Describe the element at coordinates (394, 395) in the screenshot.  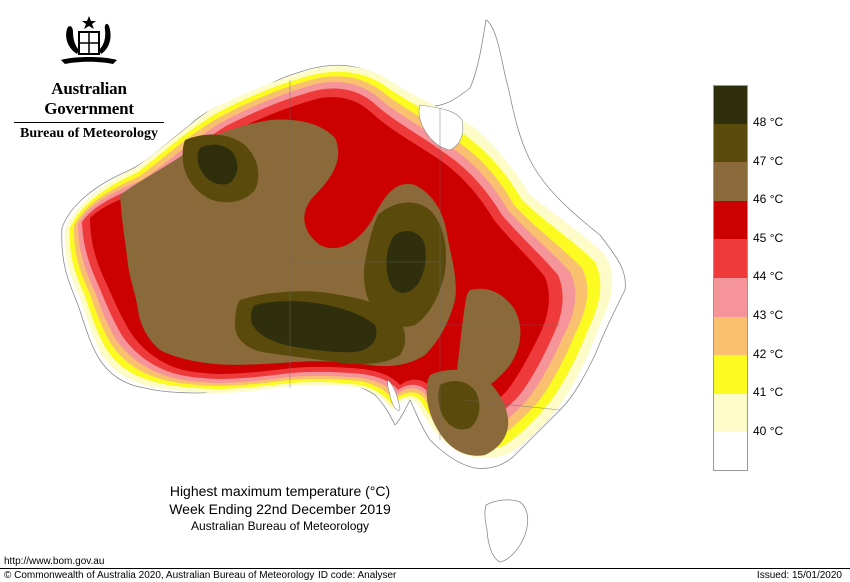
I see `spencer-gulf` at that location.